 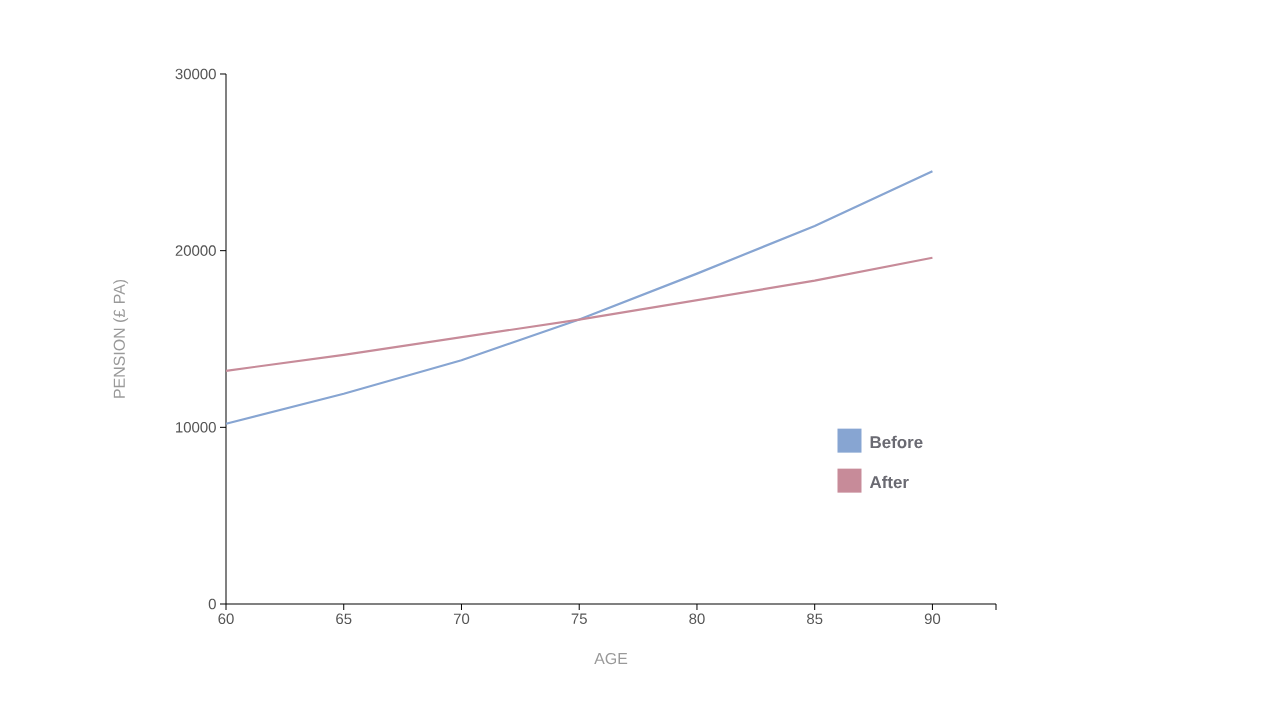 What do you see at coordinates (697, 619) in the screenshot?
I see `x-tick-label: 80` at bounding box center [697, 619].